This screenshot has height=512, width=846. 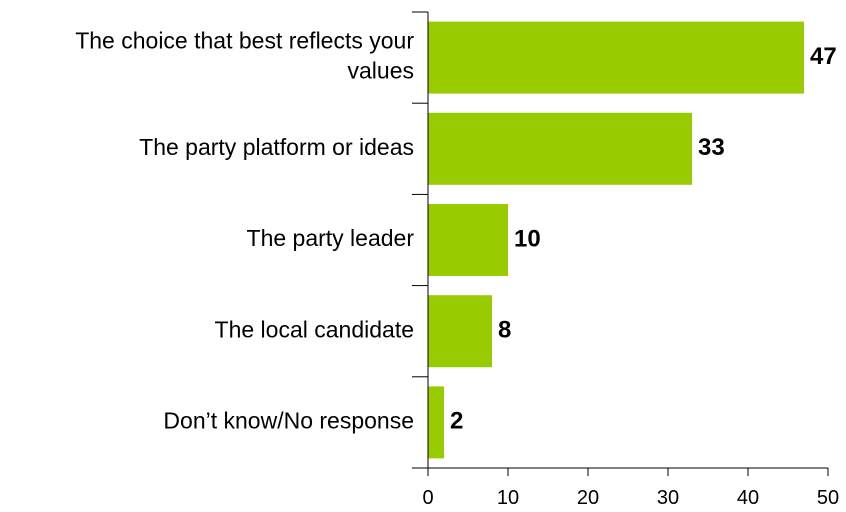 What do you see at coordinates (527, 238) in the screenshot?
I see `value-label: 10` at bounding box center [527, 238].